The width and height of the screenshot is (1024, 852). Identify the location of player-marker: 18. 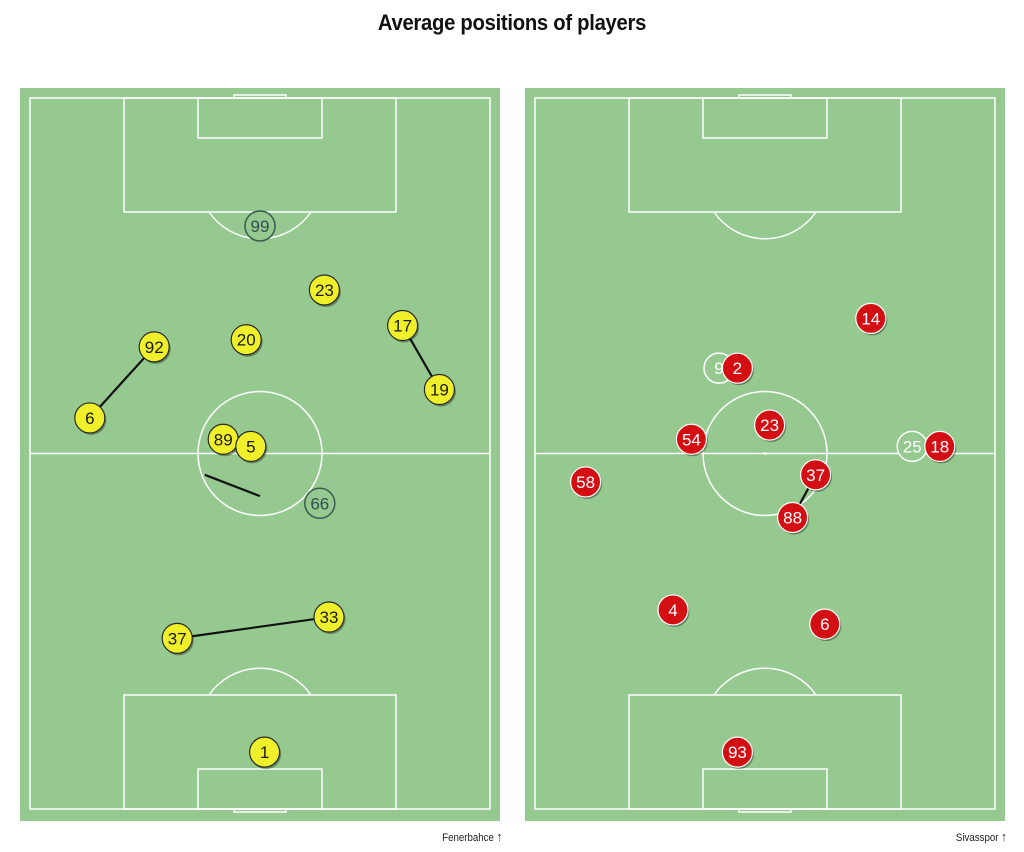
(940, 447).